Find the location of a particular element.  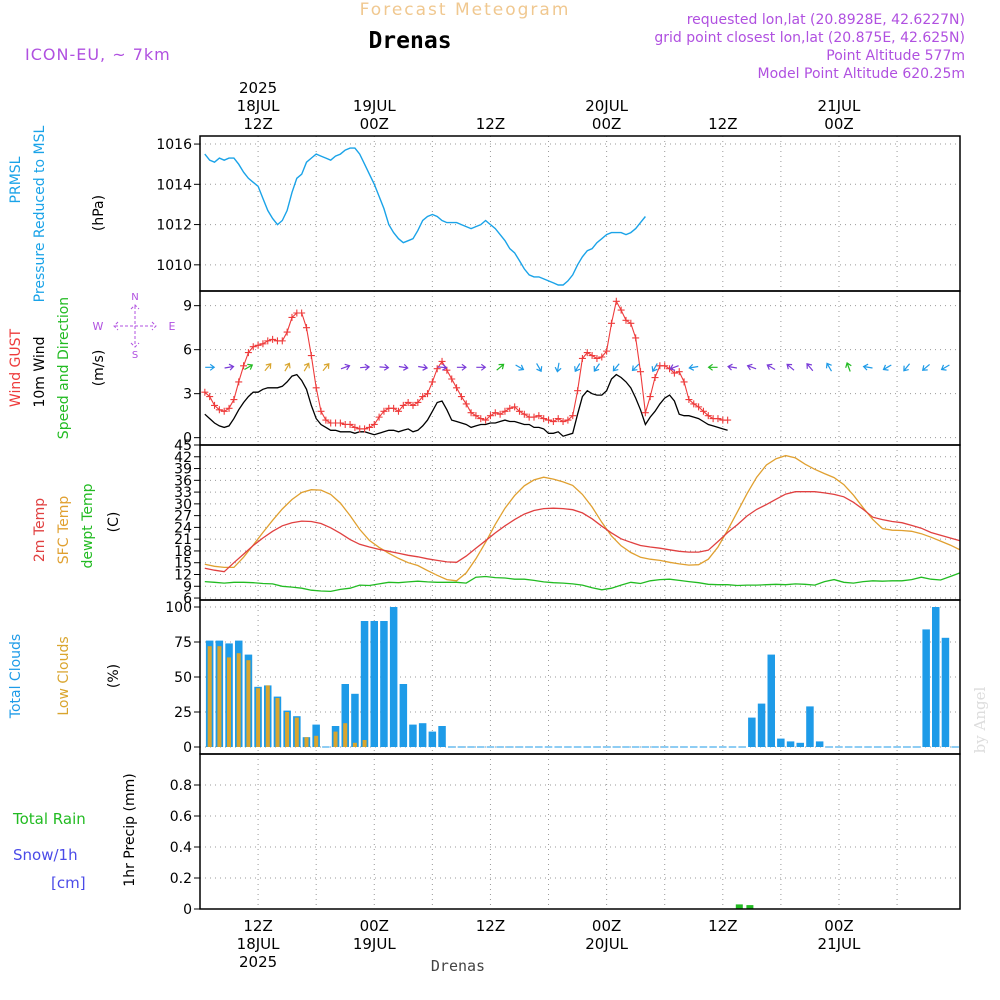

pressure-line is located at coordinates (425, 216).